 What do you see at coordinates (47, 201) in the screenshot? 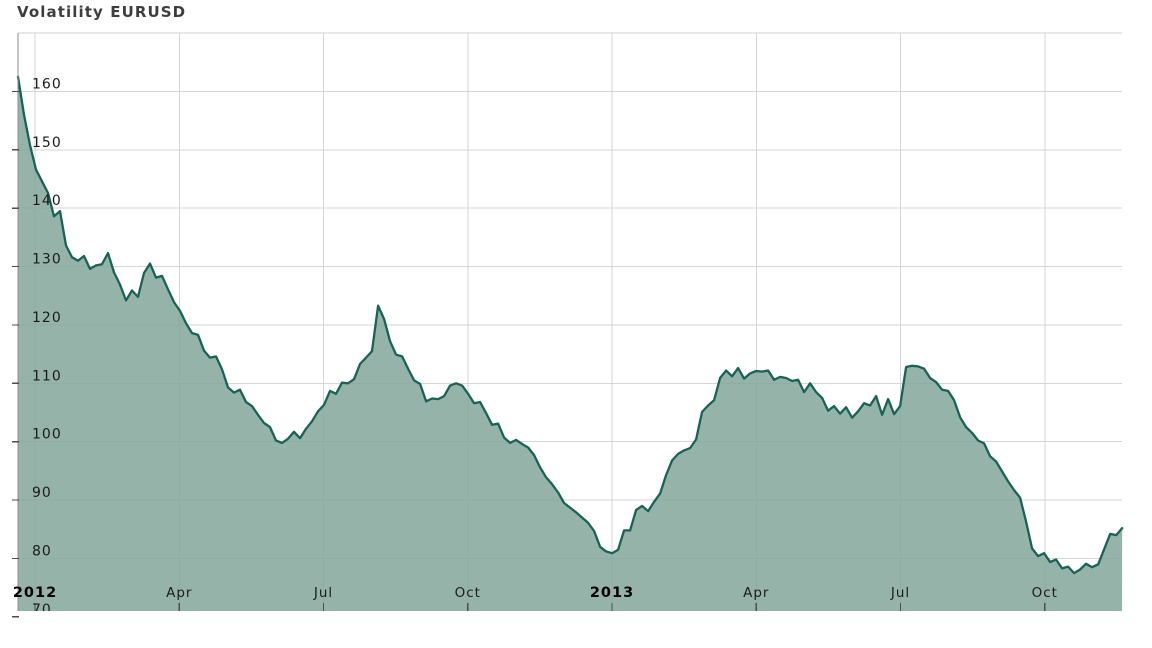
I see `y-tick-label: 140` at bounding box center [47, 201].